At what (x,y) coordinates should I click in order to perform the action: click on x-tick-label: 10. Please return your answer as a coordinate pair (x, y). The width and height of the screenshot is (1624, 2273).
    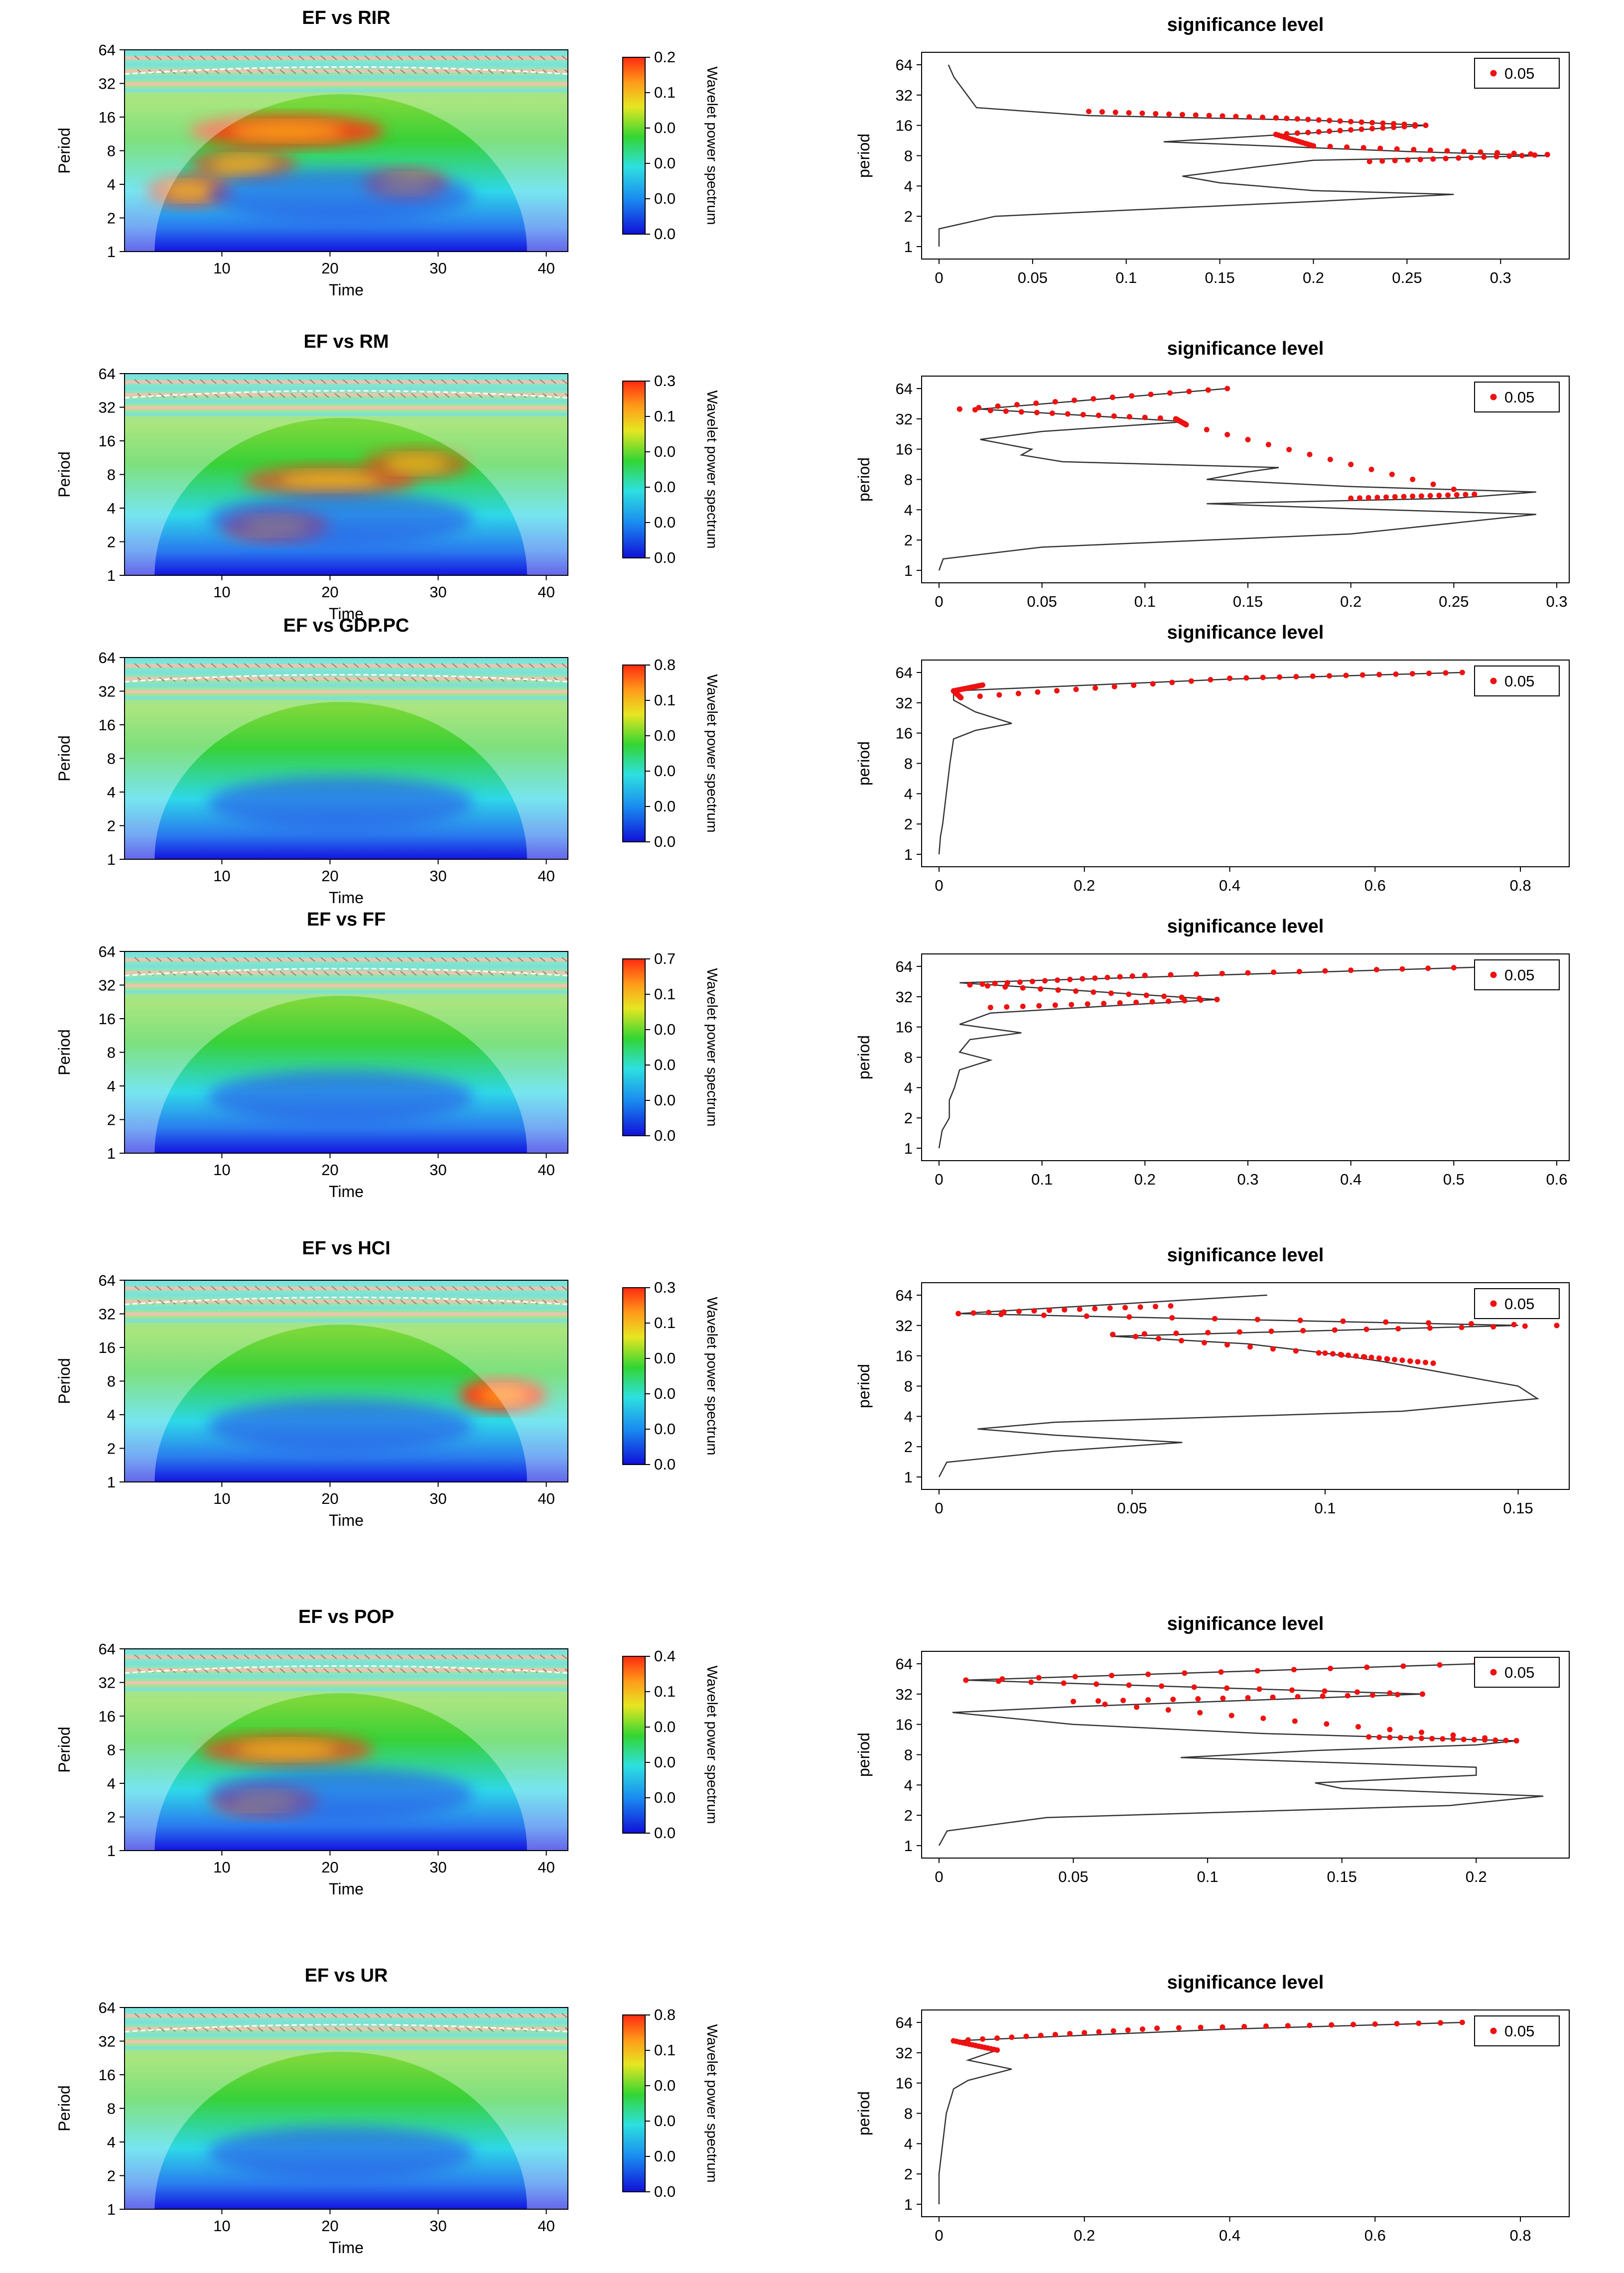
    Looking at the image, I should click on (222, 1170).